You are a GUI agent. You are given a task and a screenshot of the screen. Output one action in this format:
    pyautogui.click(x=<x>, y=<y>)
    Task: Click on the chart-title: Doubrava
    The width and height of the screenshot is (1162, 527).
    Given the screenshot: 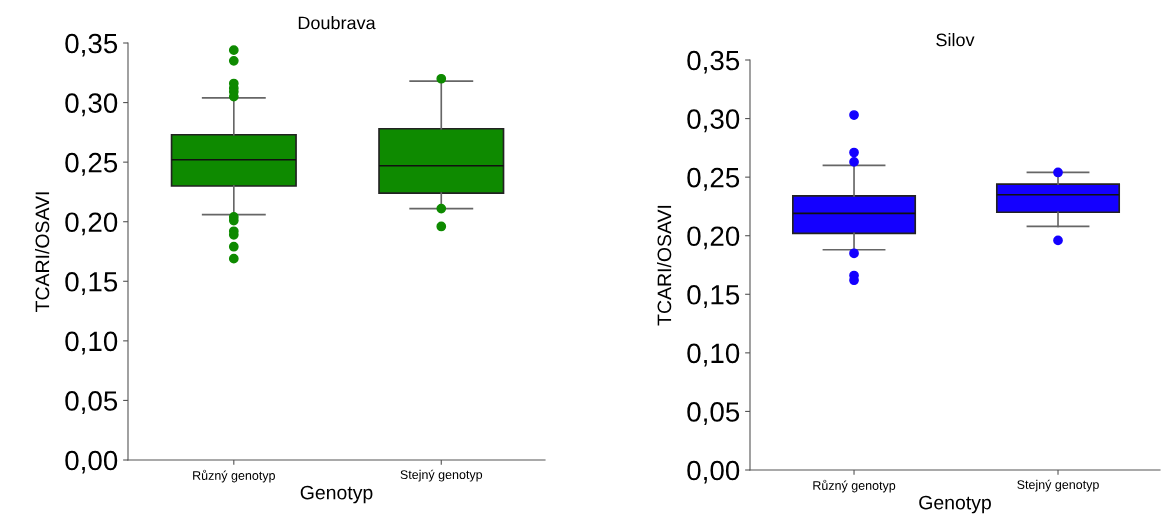 What is the action you would take?
    pyautogui.click(x=337, y=23)
    